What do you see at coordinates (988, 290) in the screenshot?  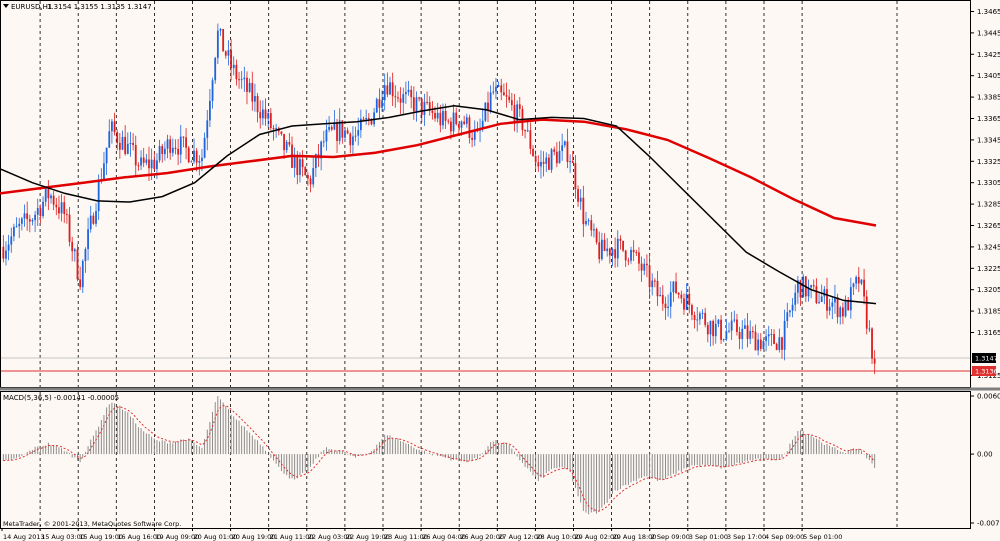 I see `price-tick-label: 1.3205` at bounding box center [988, 290].